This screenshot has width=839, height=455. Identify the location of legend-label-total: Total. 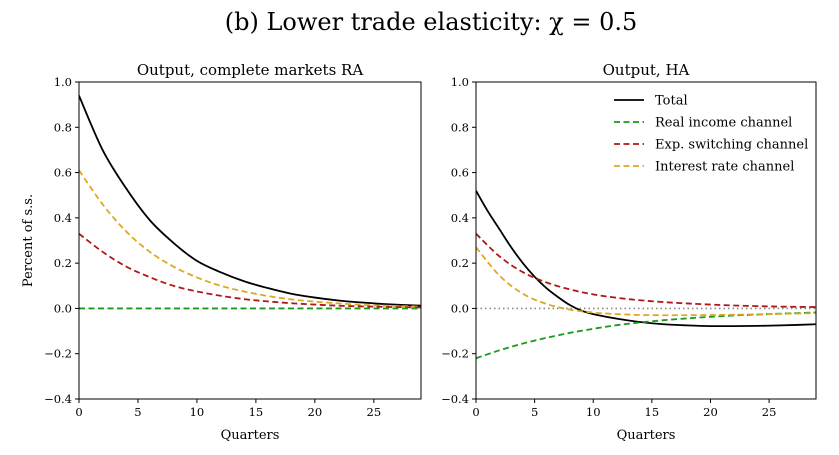
(671, 101).